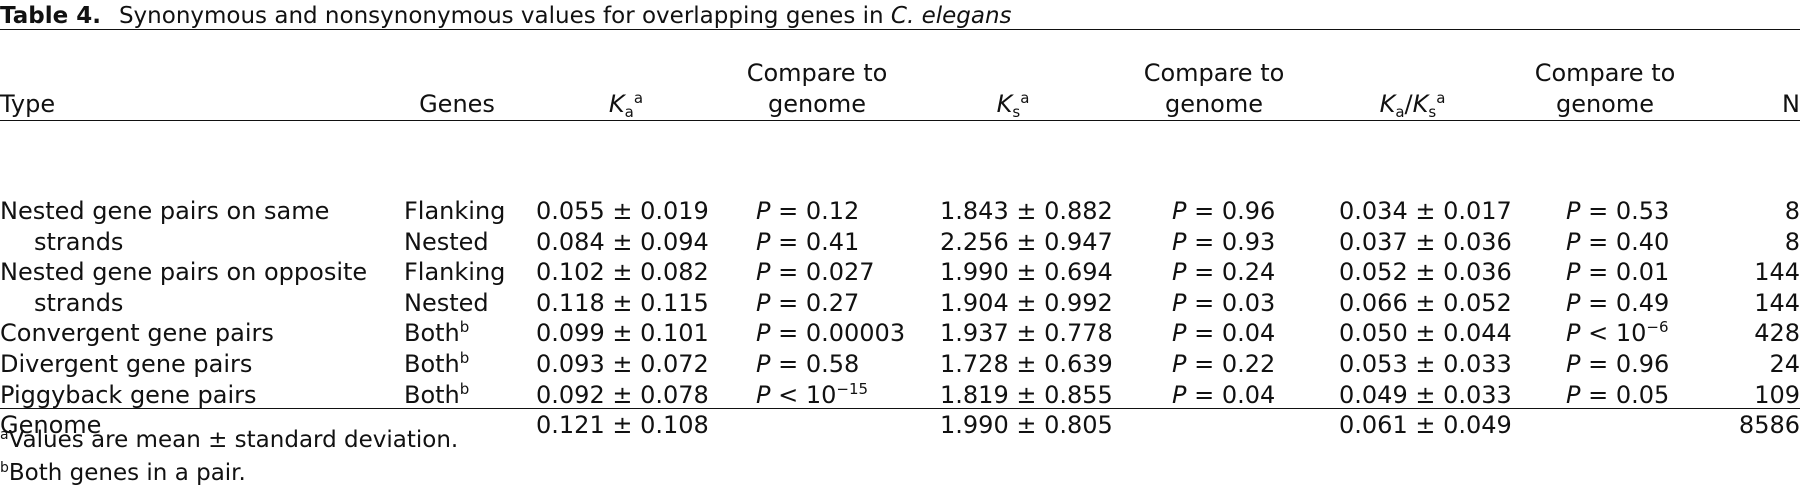 Image resolution: width=1800 pixels, height=492 pixels. Describe the element at coordinates (1224, 272) in the screenshot. I see `cell-p-ks: P = 0.24` at that location.